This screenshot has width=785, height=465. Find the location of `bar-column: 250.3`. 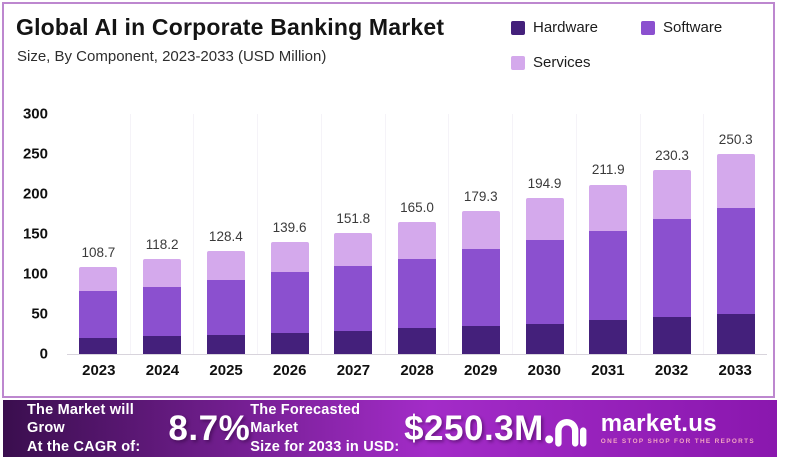

bar-column: 250.3 is located at coordinates (735, 234).